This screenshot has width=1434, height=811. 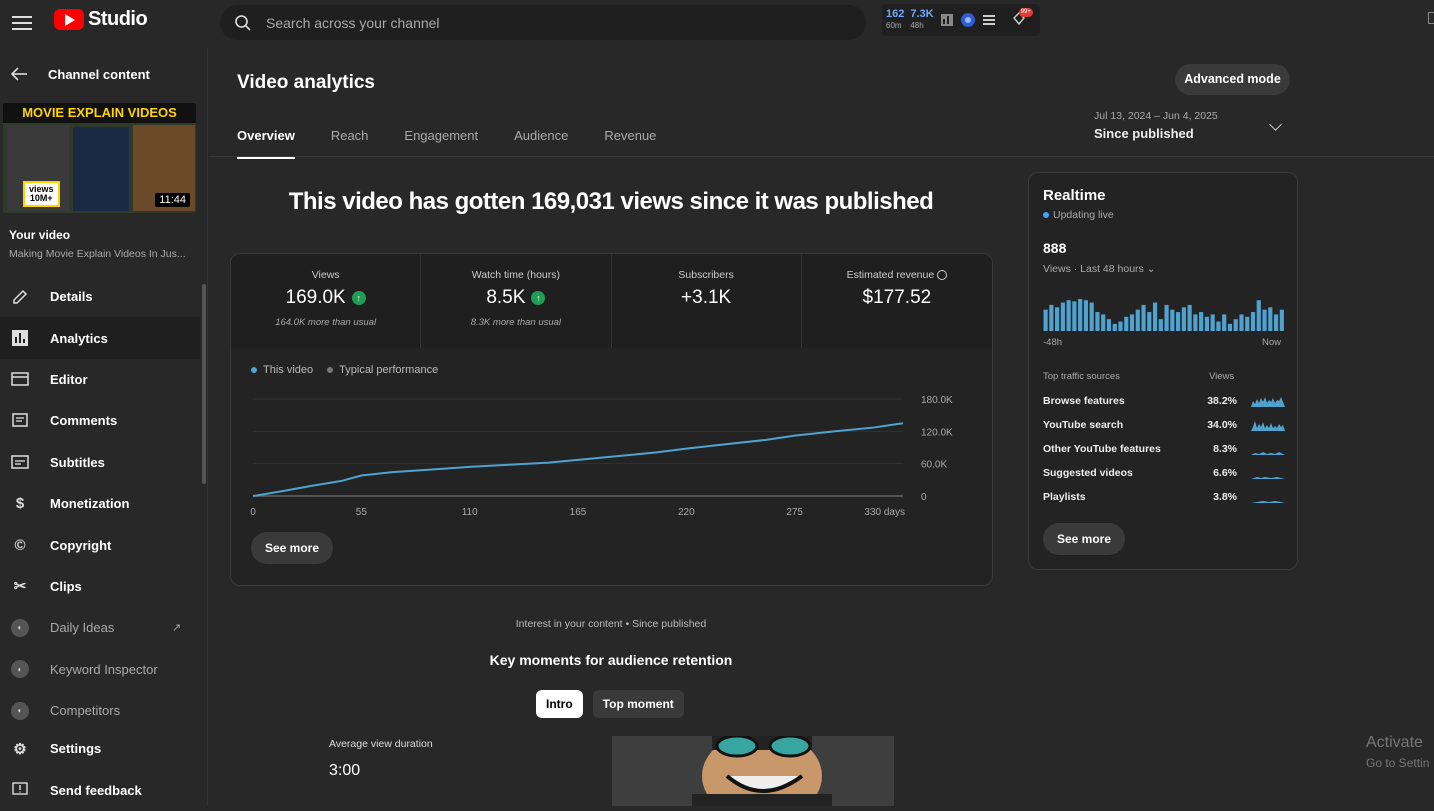 What do you see at coordinates (101, 19) in the screenshot?
I see `studio-logo: Studio` at bounding box center [101, 19].